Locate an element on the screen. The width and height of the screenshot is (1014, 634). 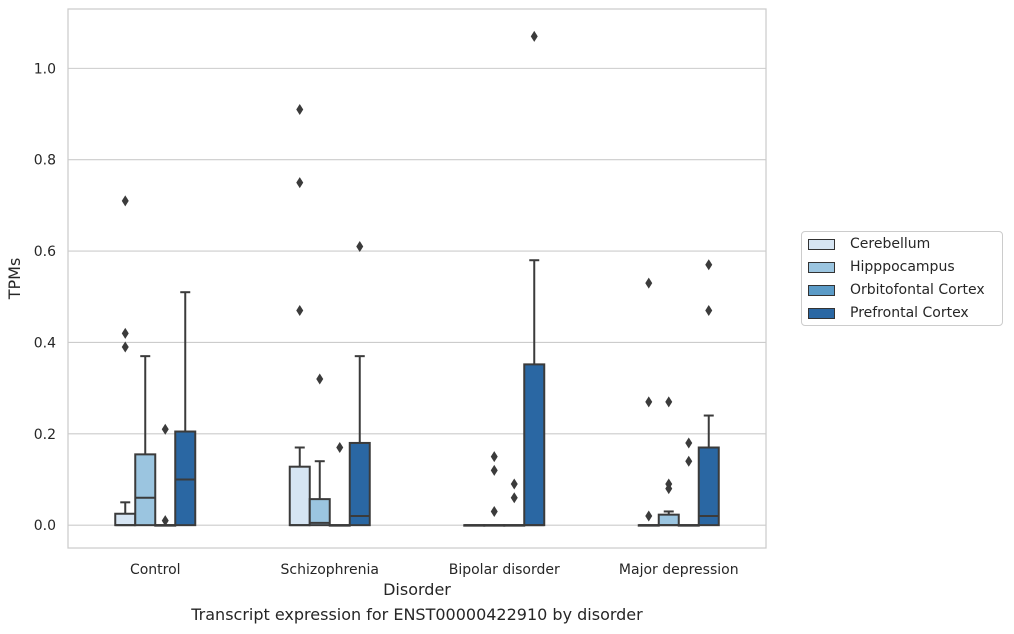
box-major-depression-cerebellum is located at coordinates (648, 402).